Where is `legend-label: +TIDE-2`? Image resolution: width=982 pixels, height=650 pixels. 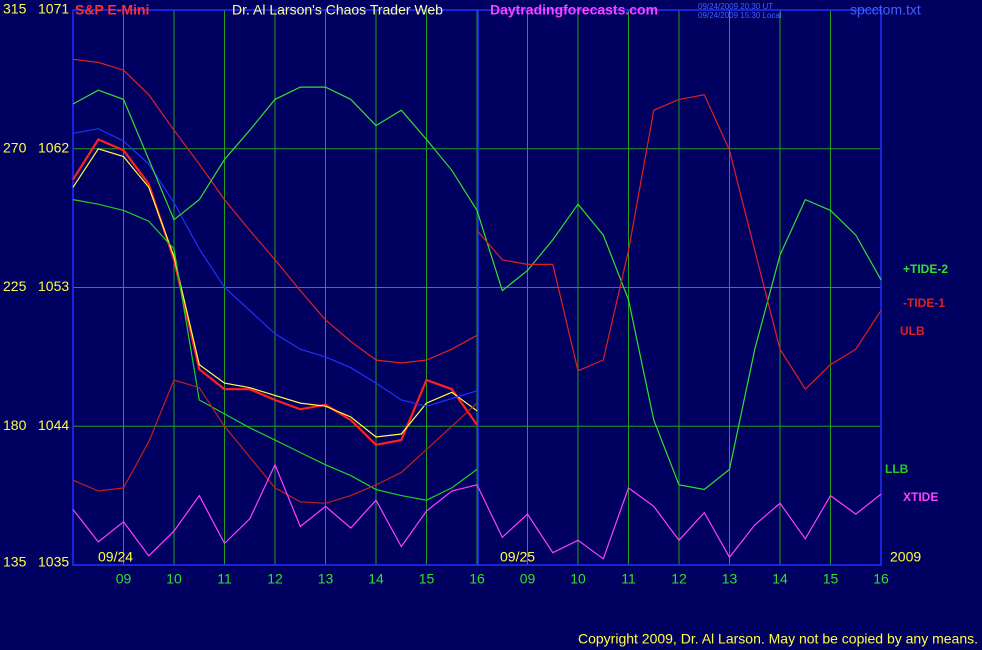
legend-label: +TIDE-2 is located at coordinates (925, 269).